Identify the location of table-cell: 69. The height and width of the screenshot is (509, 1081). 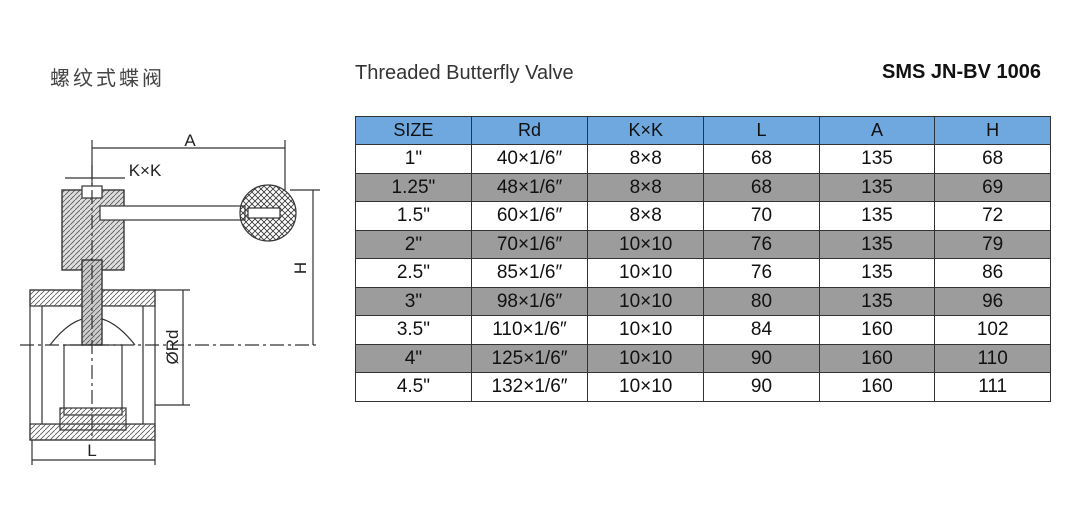
(992, 187).